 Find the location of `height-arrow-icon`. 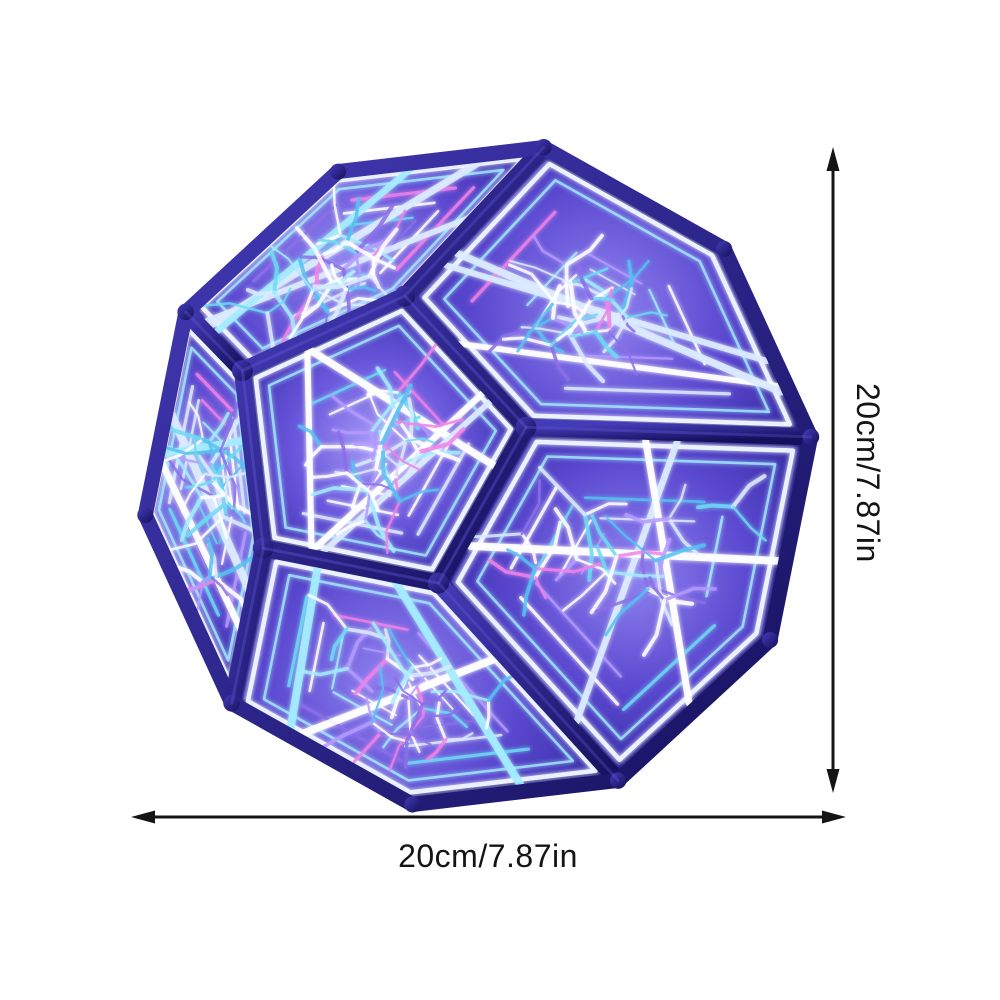

height-arrow-icon is located at coordinates (833, 470).